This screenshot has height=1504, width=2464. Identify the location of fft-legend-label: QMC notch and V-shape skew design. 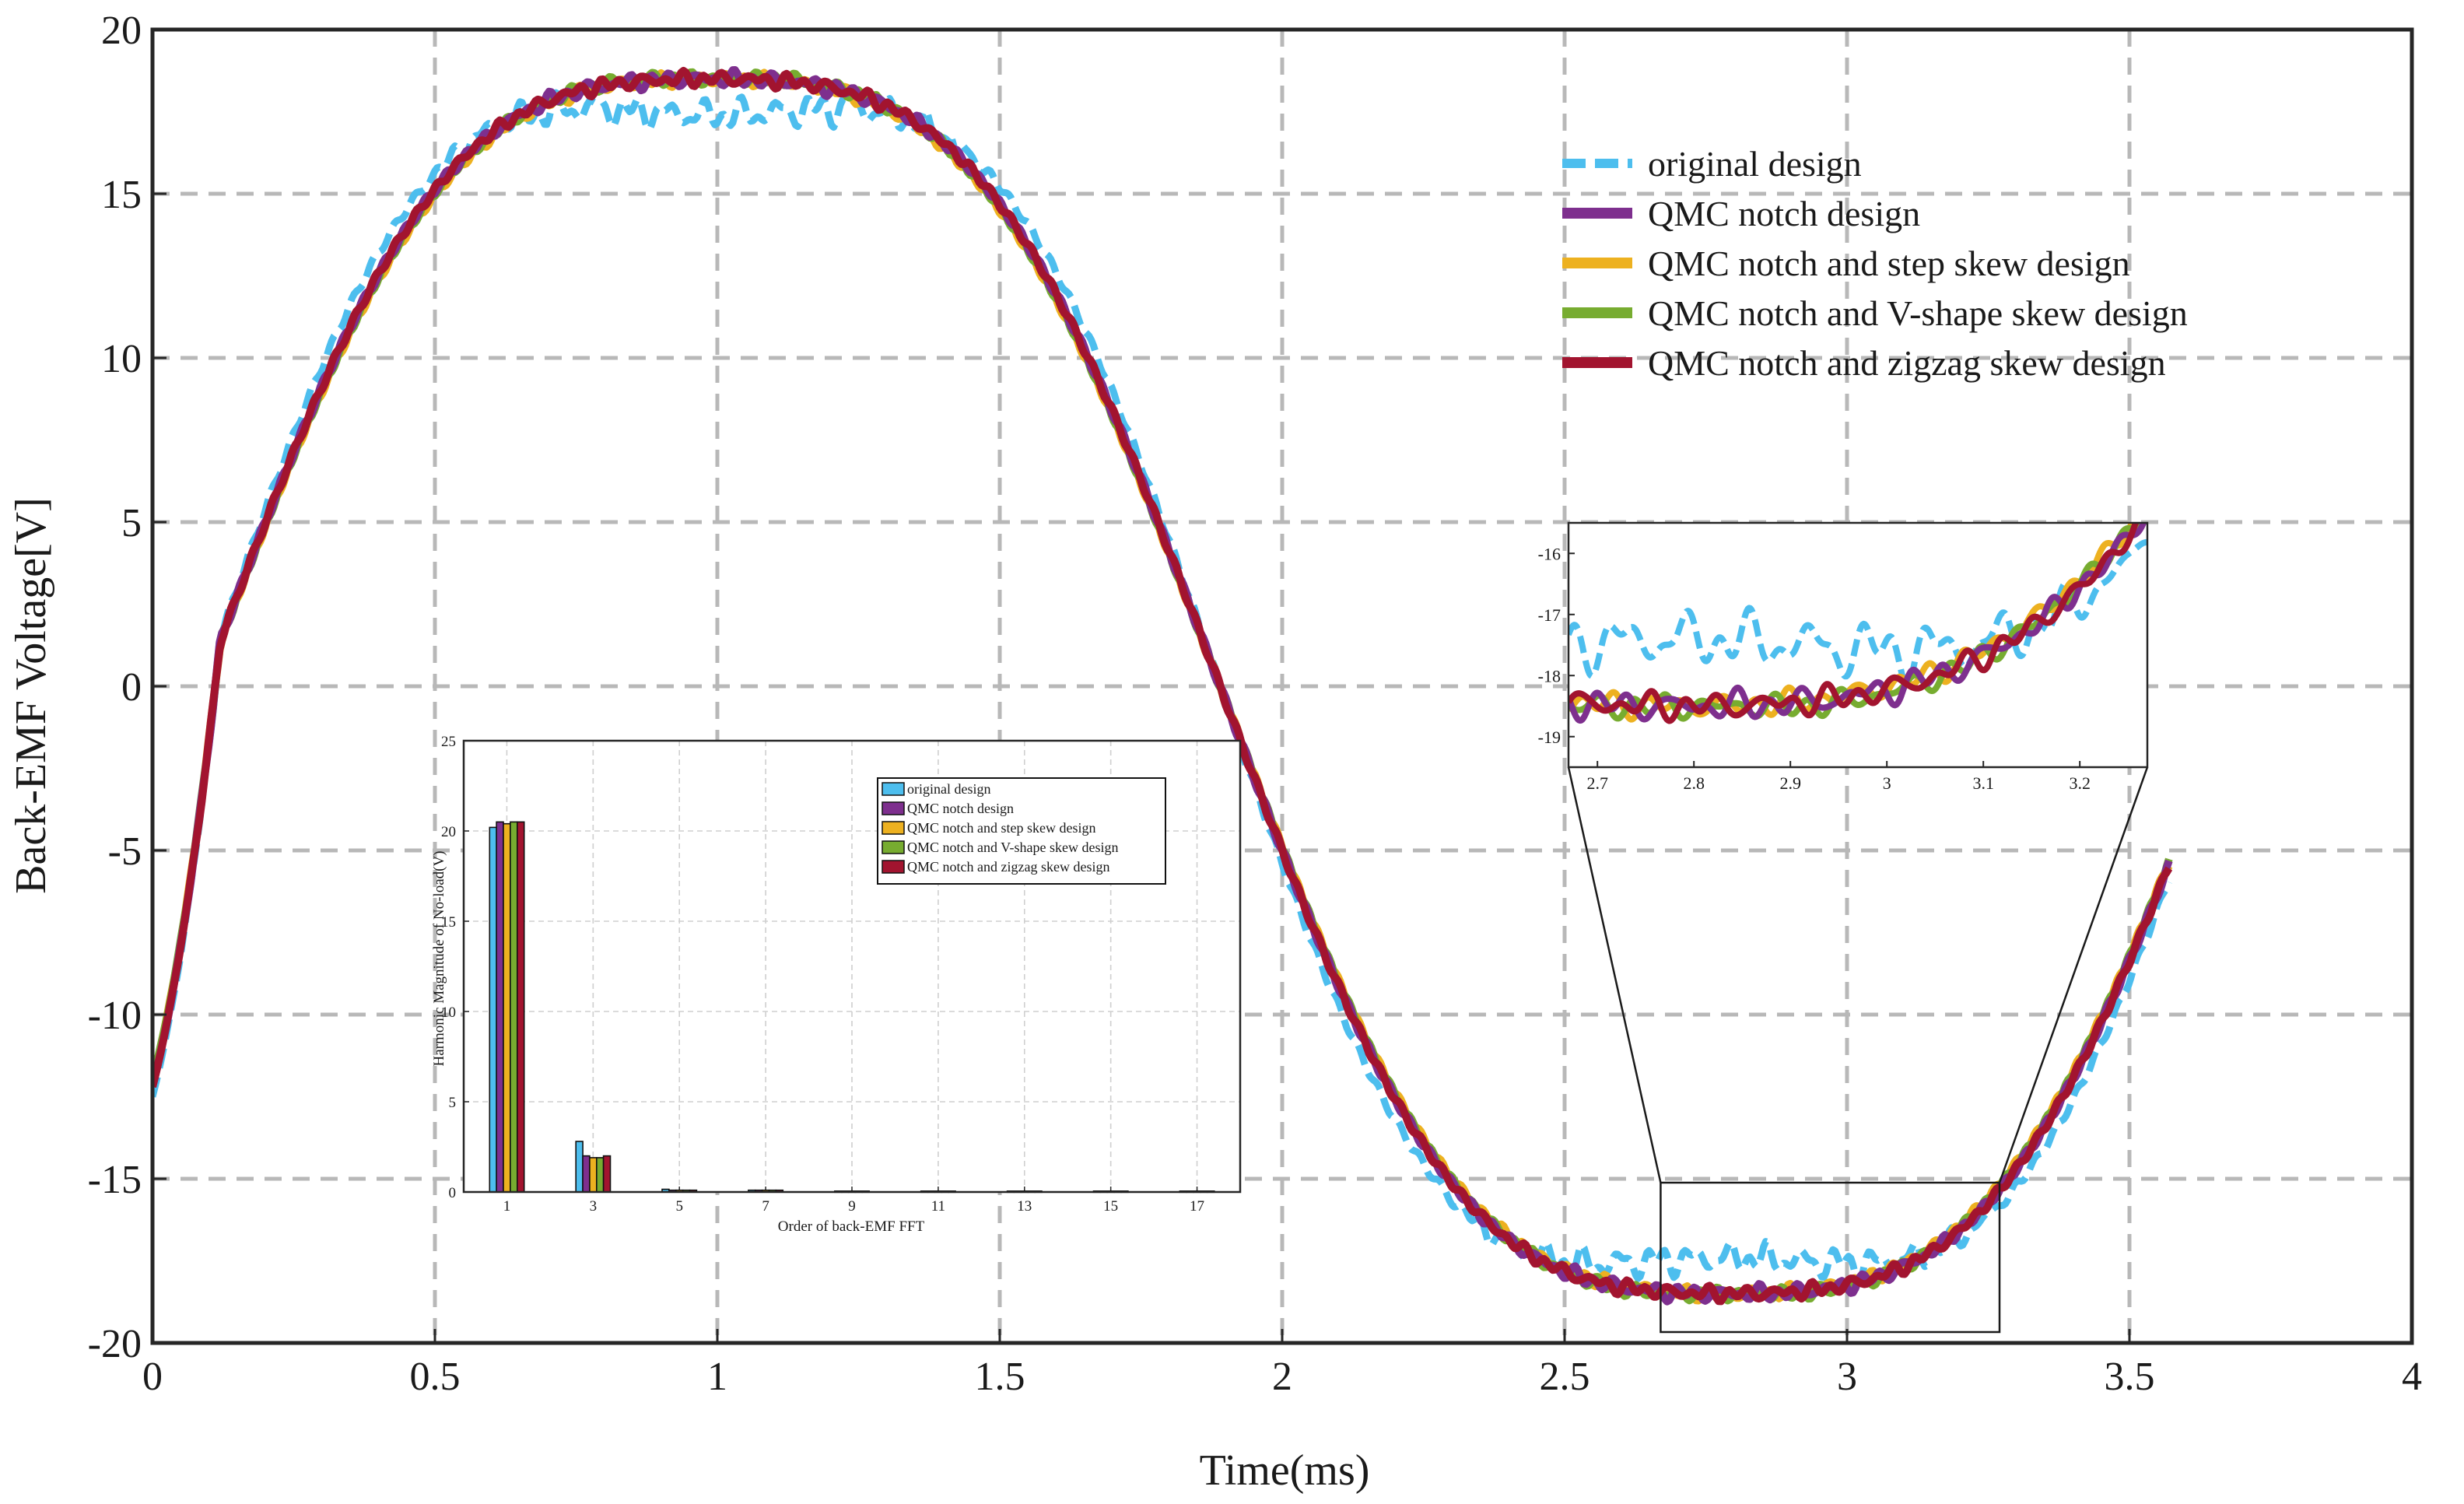
(1012, 847).